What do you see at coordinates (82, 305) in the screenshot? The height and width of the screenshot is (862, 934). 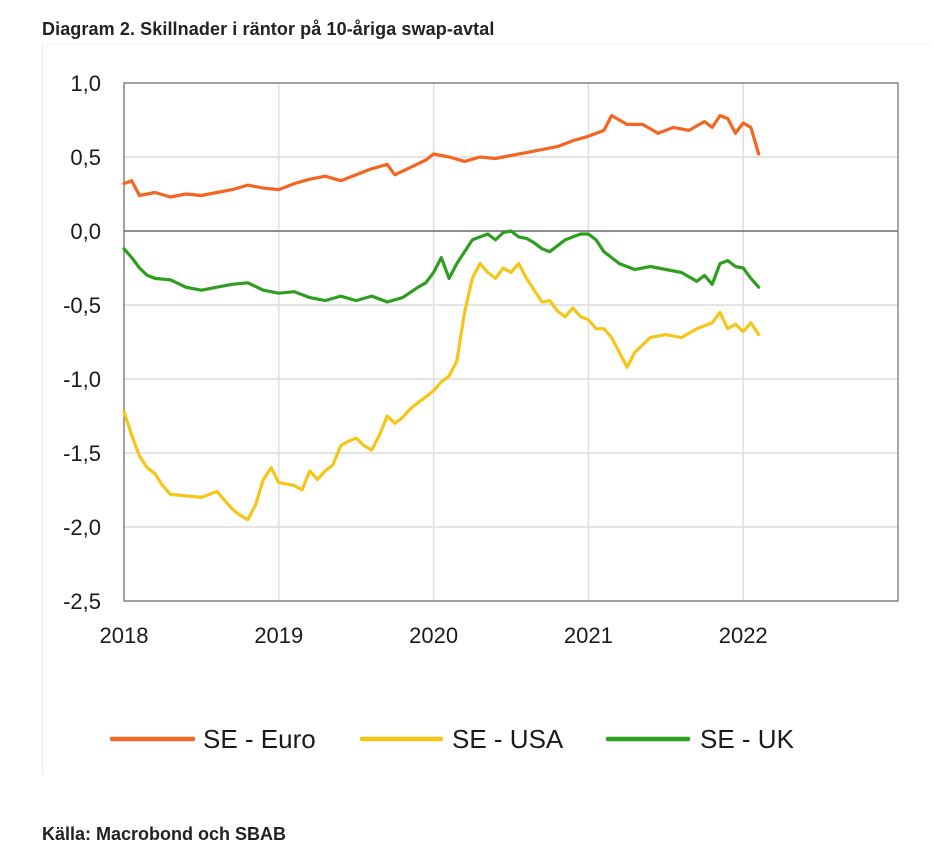 I see `y-tick-label: -0,5` at bounding box center [82, 305].